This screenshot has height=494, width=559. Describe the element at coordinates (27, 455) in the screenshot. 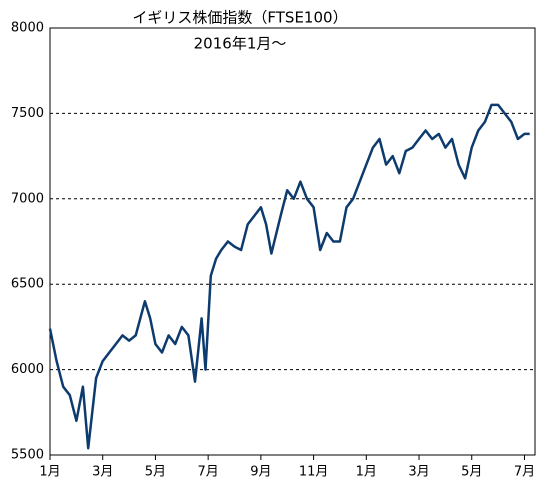

I see `y-tick-label: 5500` at that location.